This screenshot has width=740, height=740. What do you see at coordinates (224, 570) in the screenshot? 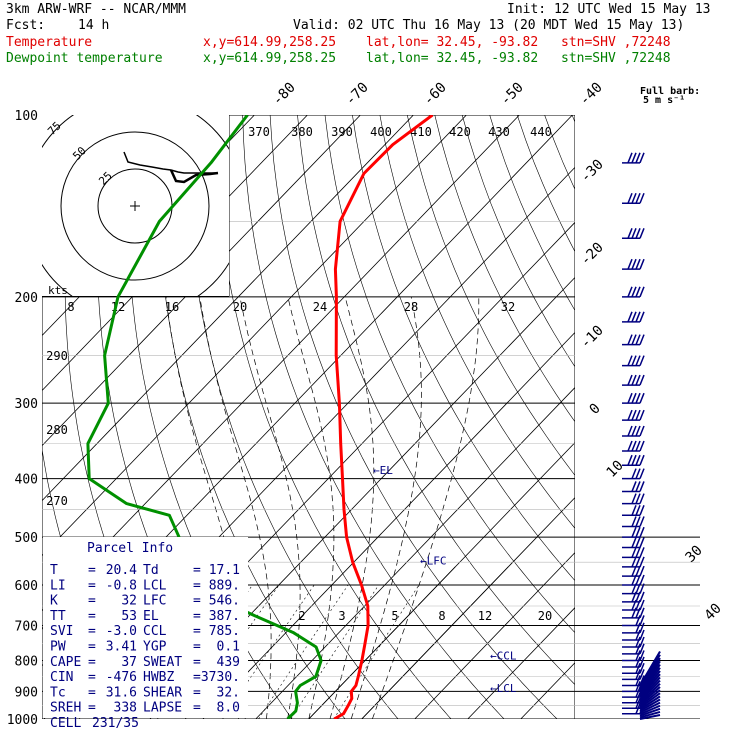
I see `parcel-param-value: 17.1` at bounding box center [224, 570].